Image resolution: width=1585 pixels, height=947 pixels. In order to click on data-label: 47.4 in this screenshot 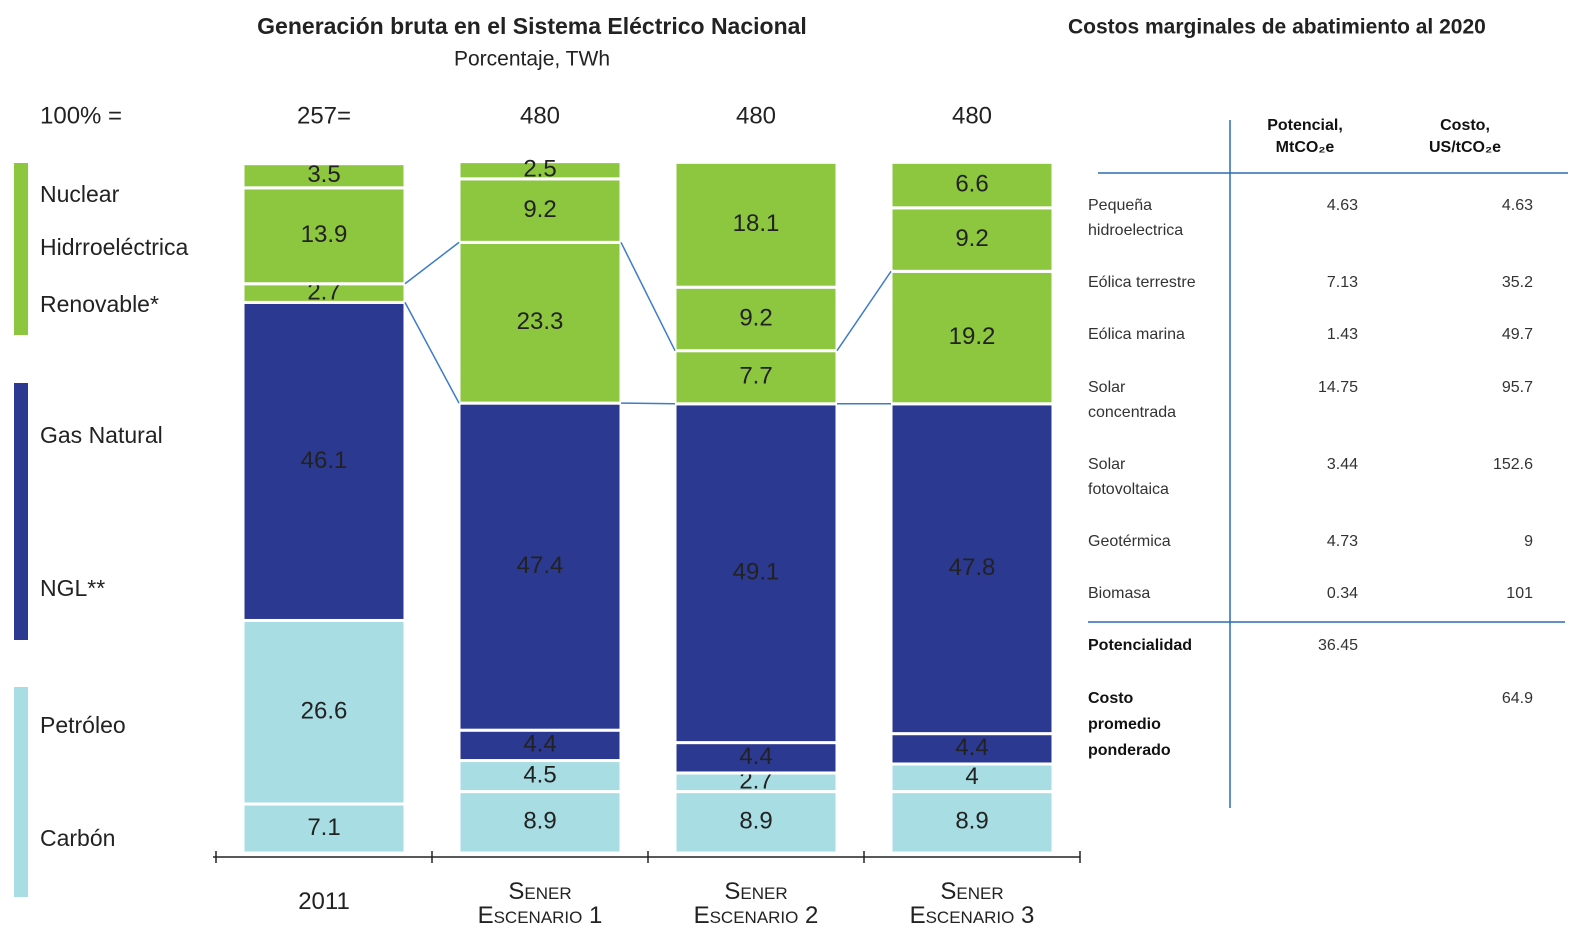, I will do `click(540, 565)`.